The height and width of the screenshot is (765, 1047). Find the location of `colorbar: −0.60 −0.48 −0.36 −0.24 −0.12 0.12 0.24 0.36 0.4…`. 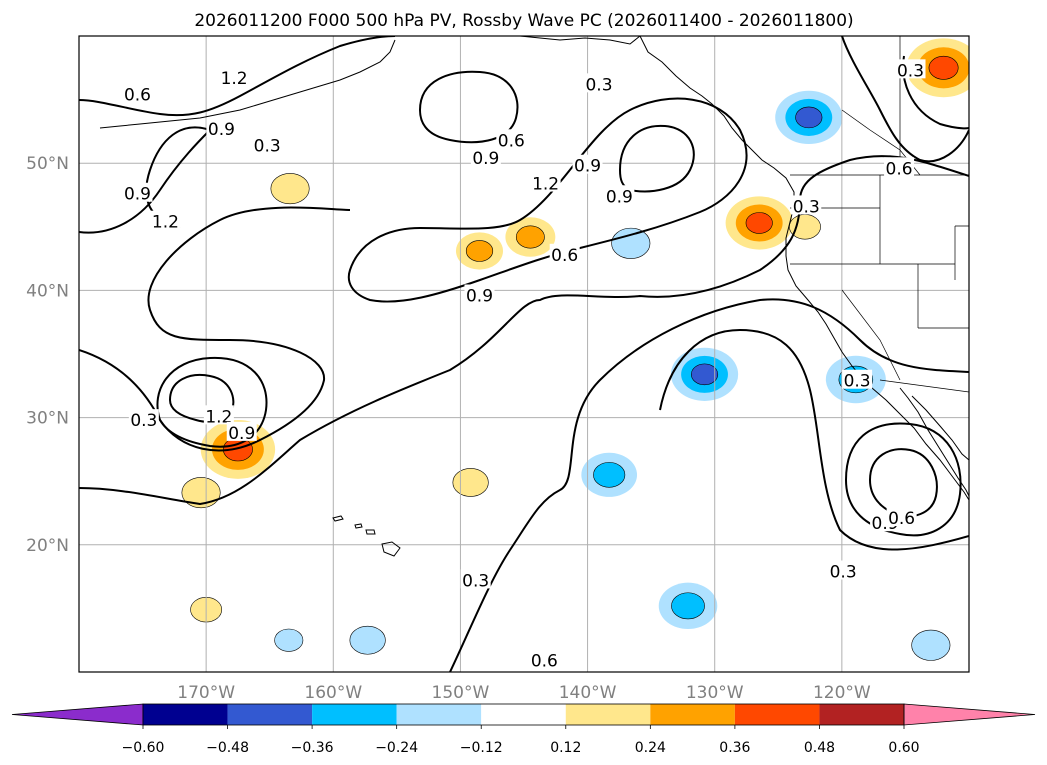

colorbar: −0.60 −0.48 −0.36 −0.24 −0.12 0.12 0.24 0.36 0.4… is located at coordinates (523, 729).